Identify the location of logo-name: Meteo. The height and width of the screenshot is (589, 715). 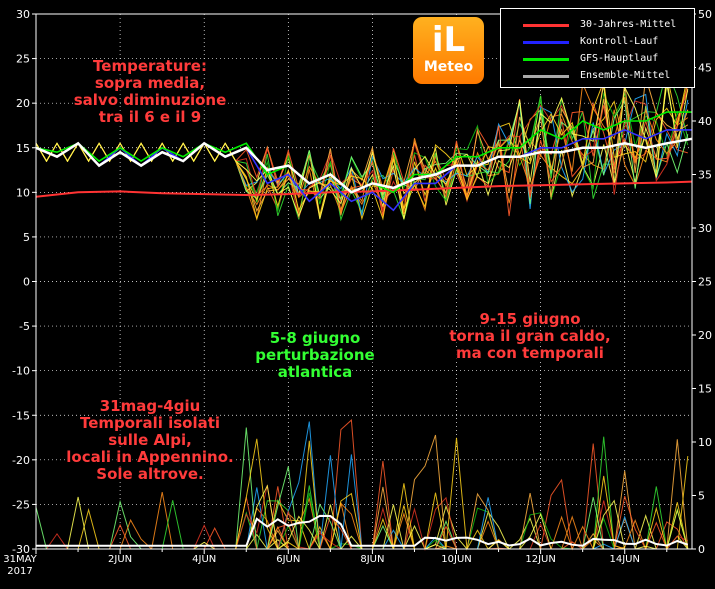
(448, 67).